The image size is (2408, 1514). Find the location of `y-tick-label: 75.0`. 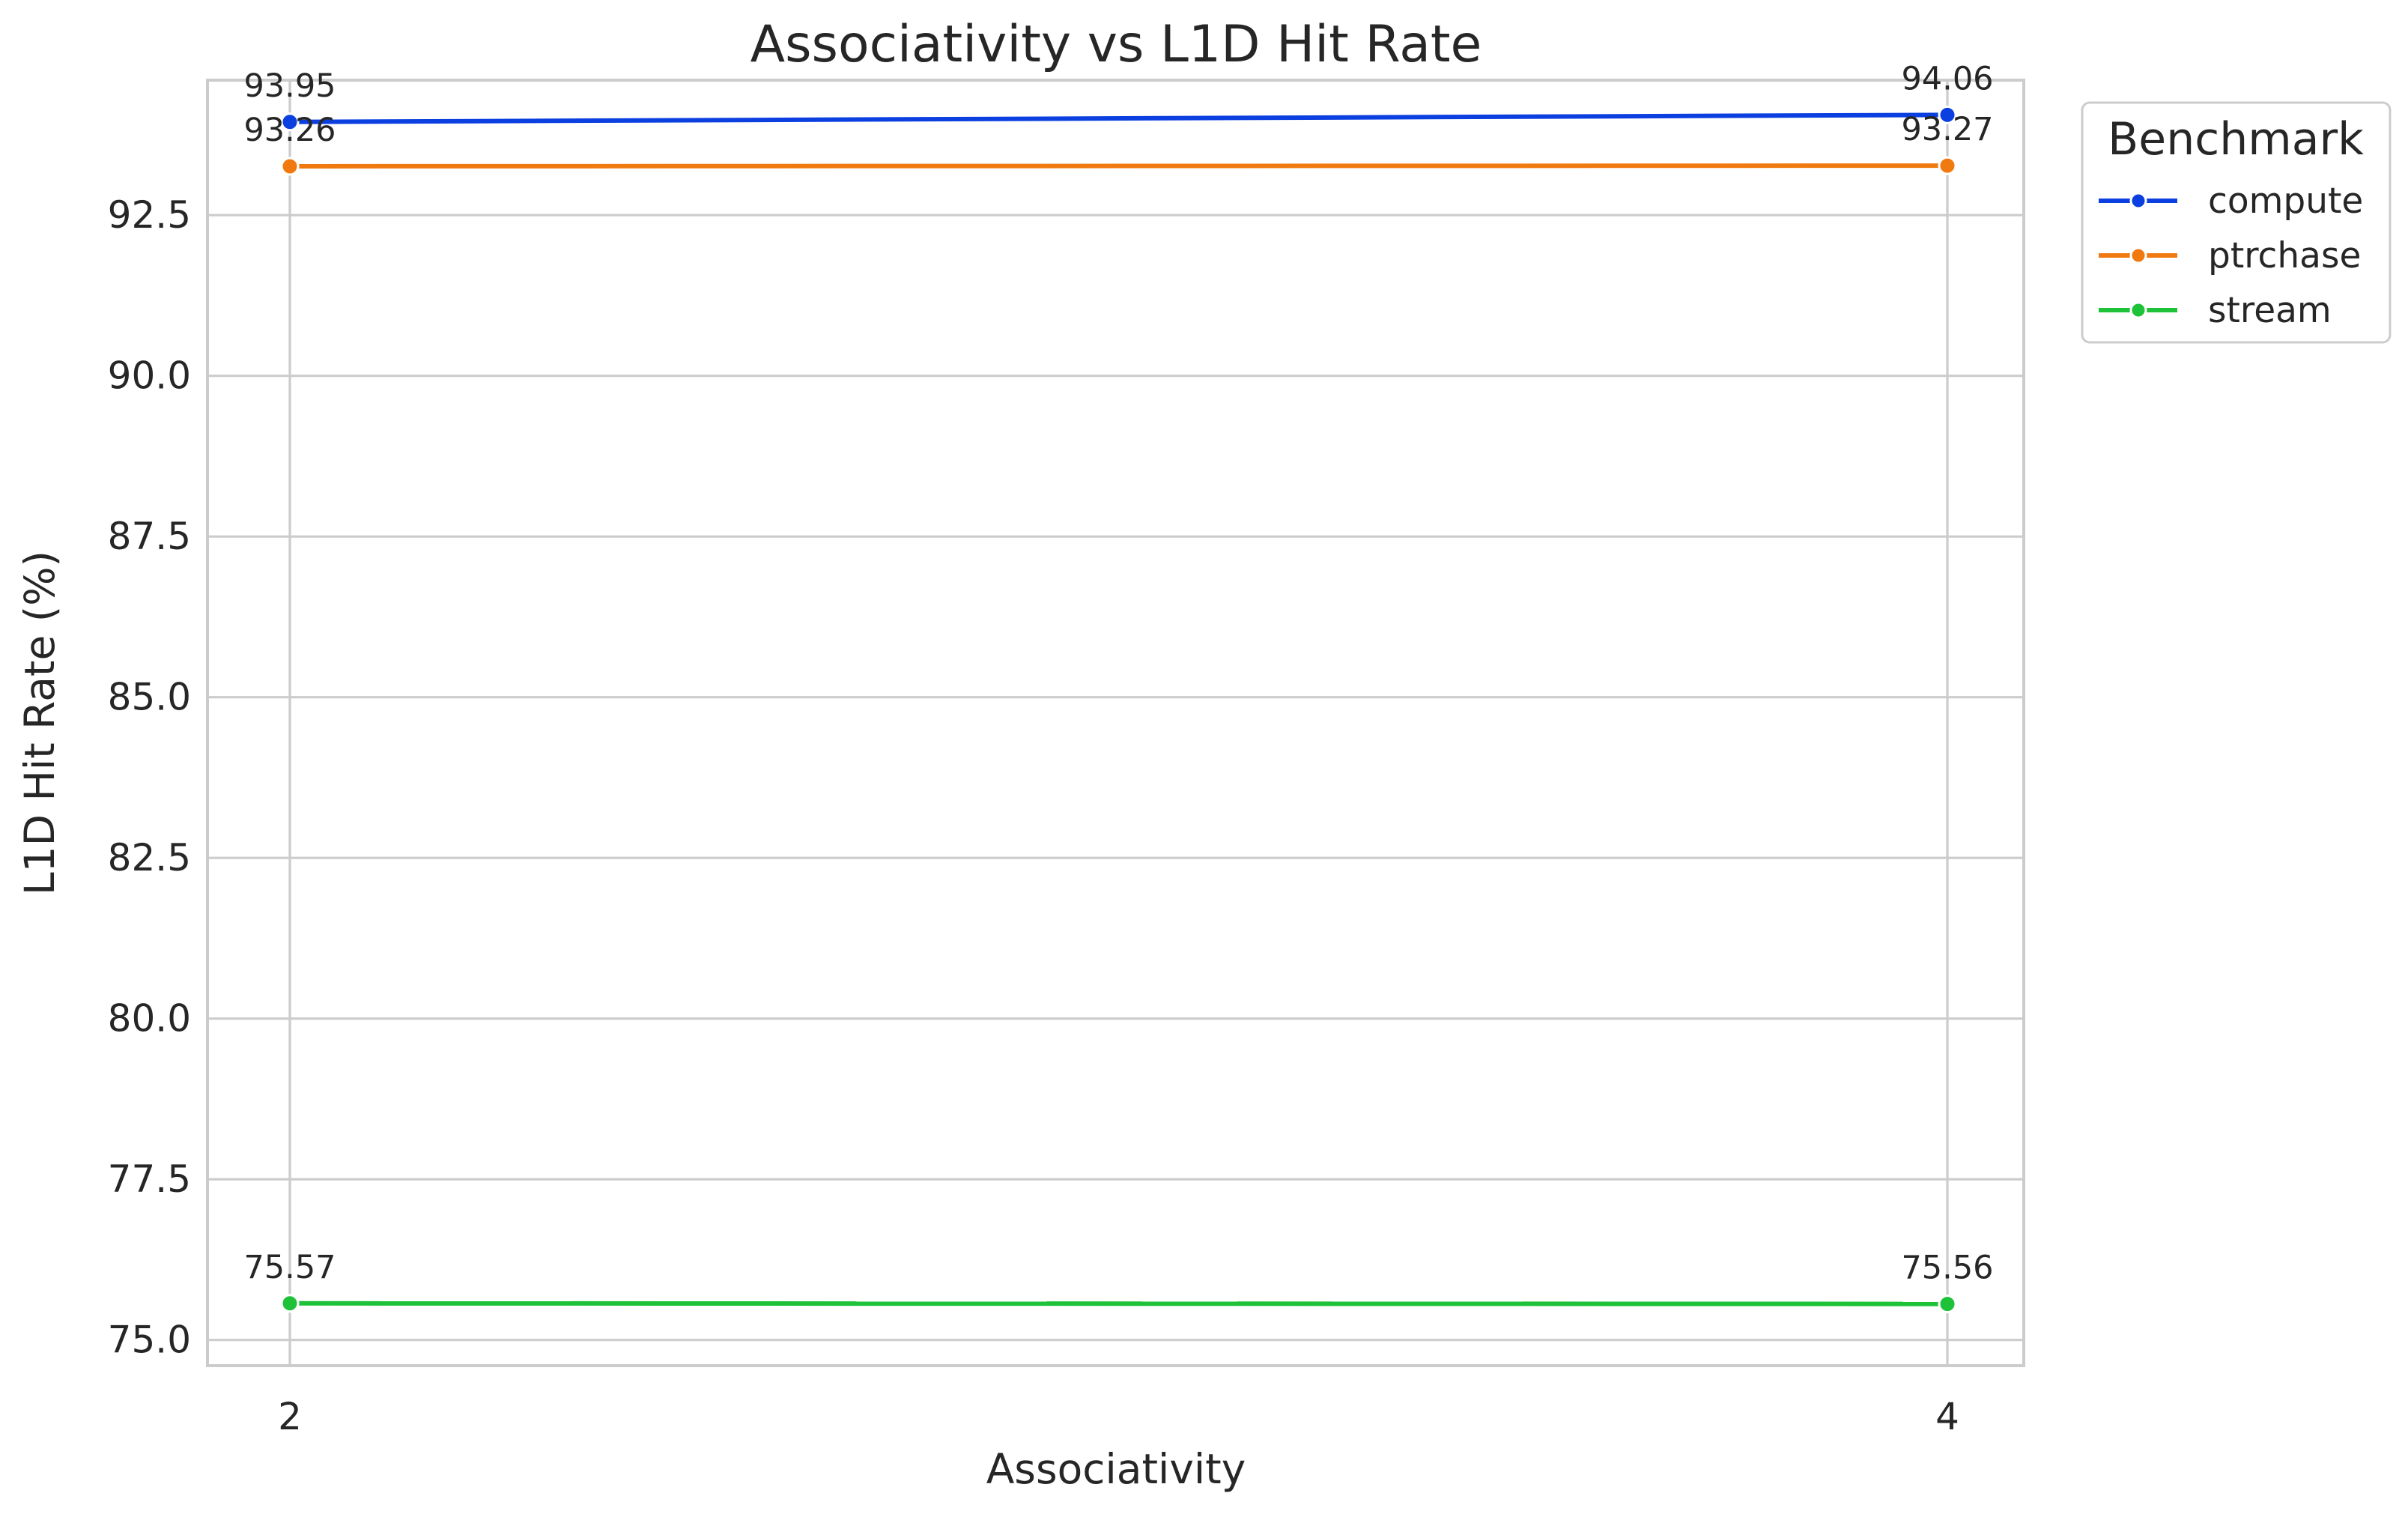

y-tick-label: 75.0 is located at coordinates (149, 1340).